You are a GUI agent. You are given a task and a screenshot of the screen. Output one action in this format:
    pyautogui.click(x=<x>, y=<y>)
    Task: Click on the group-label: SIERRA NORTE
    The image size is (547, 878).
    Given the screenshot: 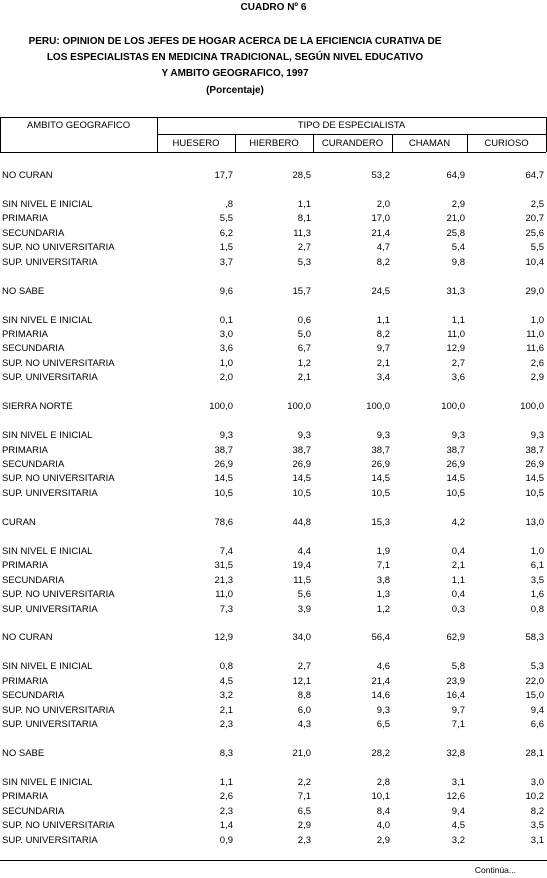 What is the action you would take?
    pyautogui.click(x=37, y=407)
    